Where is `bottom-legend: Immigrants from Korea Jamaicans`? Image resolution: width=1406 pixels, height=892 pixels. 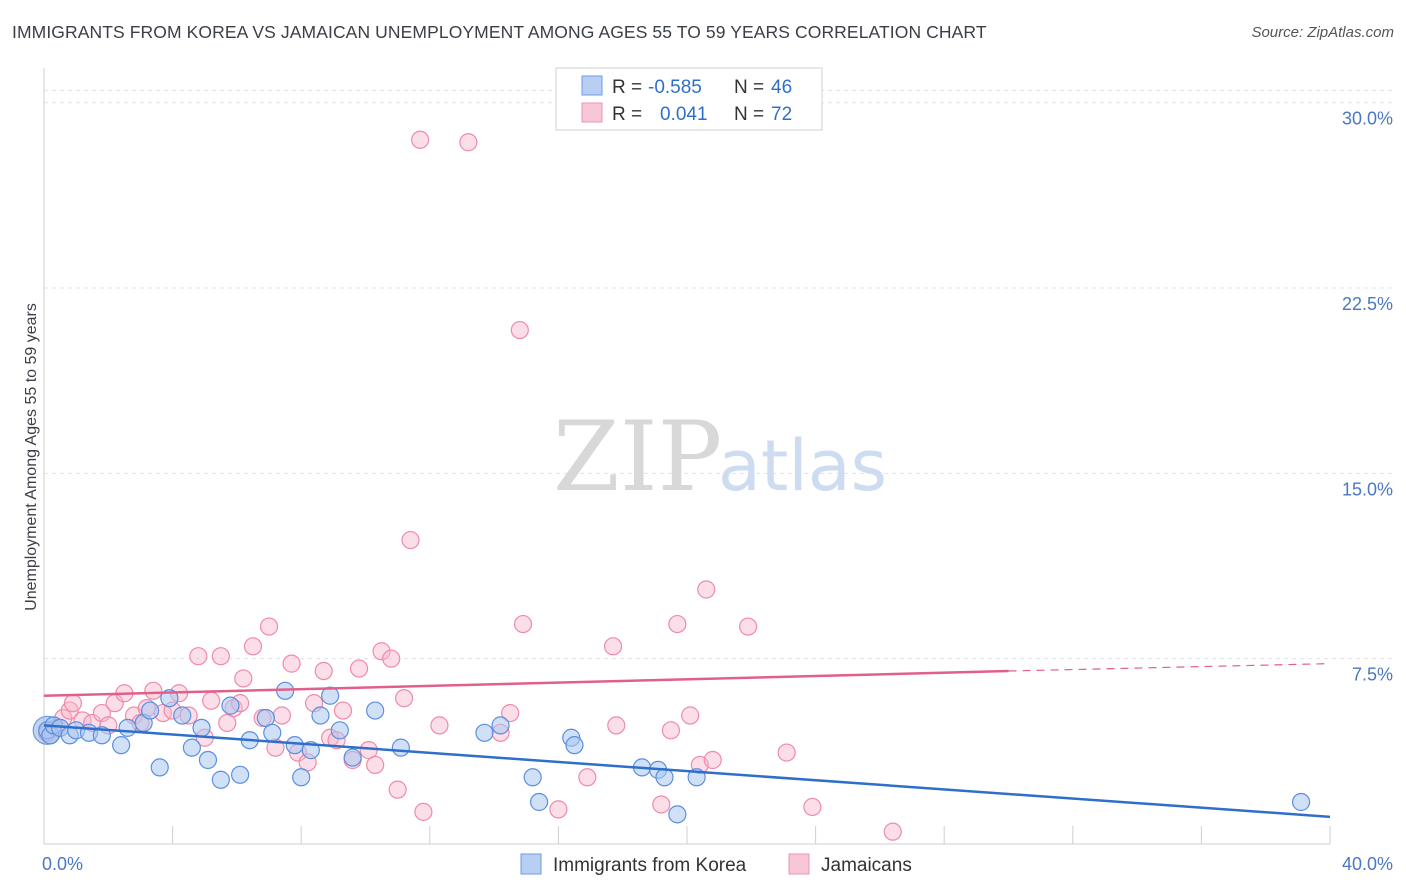
bottom-legend: Immigrants from Korea Jamaicans is located at coordinates (716, 864).